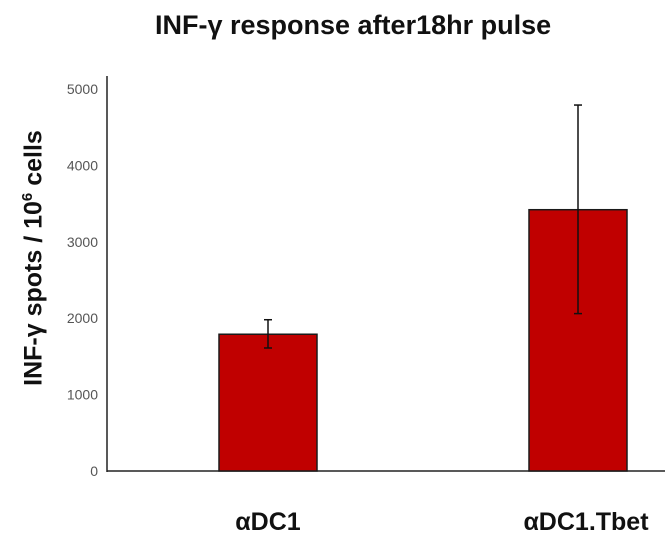 This screenshot has height=533, width=665. What do you see at coordinates (268, 402) in the screenshot?
I see `bar` at bounding box center [268, 402].